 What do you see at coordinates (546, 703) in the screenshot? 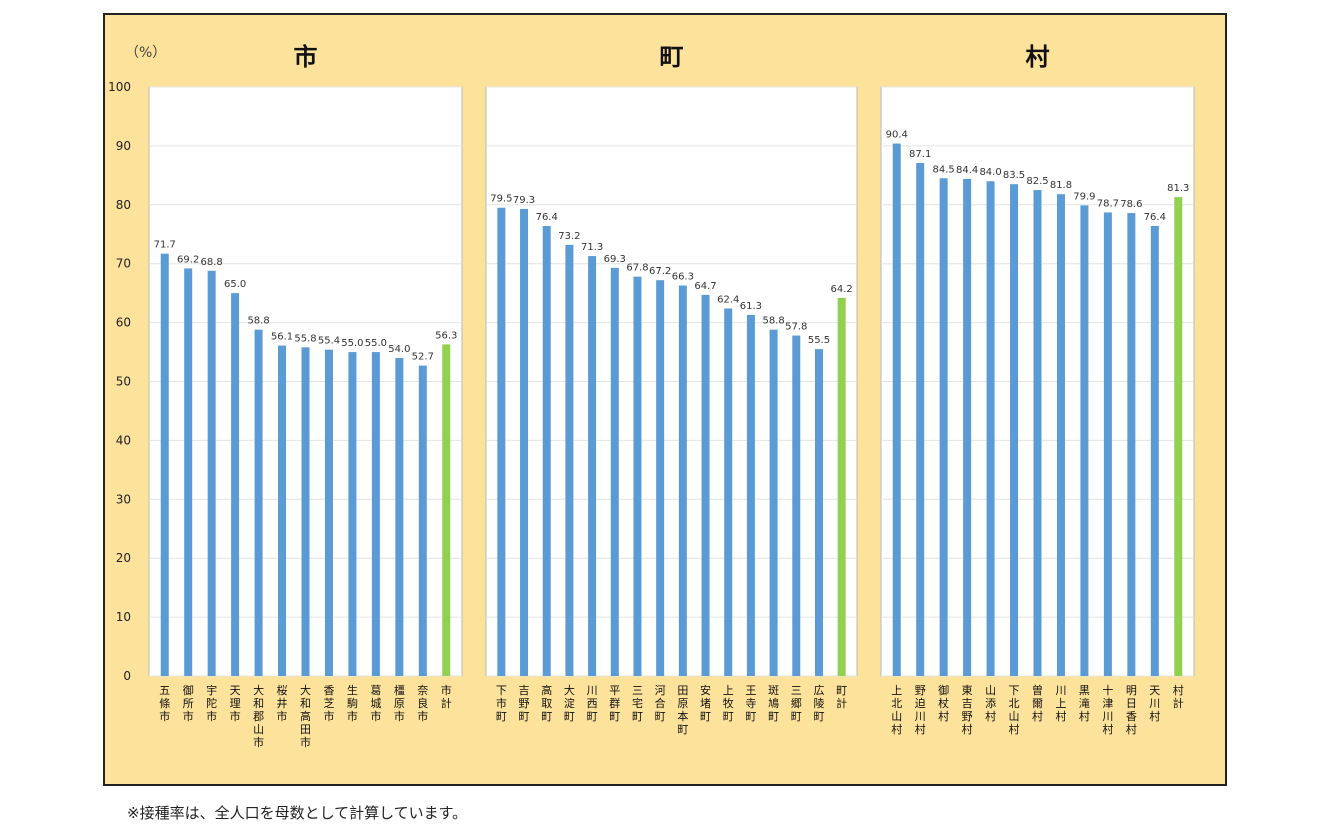
I see `category-label: 高取町` at bounding box center [546, 703].